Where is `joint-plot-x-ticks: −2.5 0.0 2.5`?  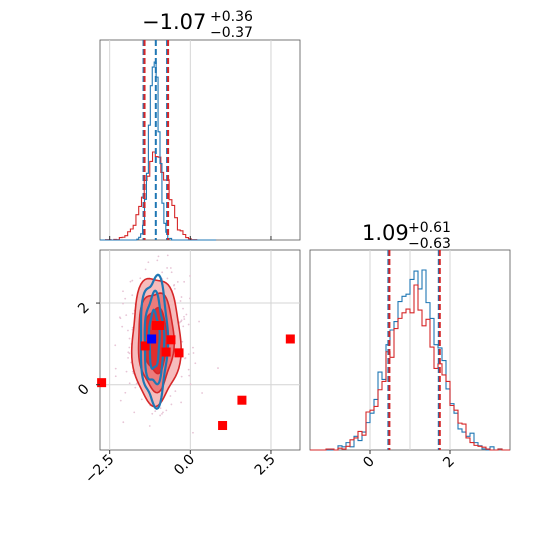 joint-plot-x-ticks: −2.5 0.0 2.5 is located at coordinates (180, 468).